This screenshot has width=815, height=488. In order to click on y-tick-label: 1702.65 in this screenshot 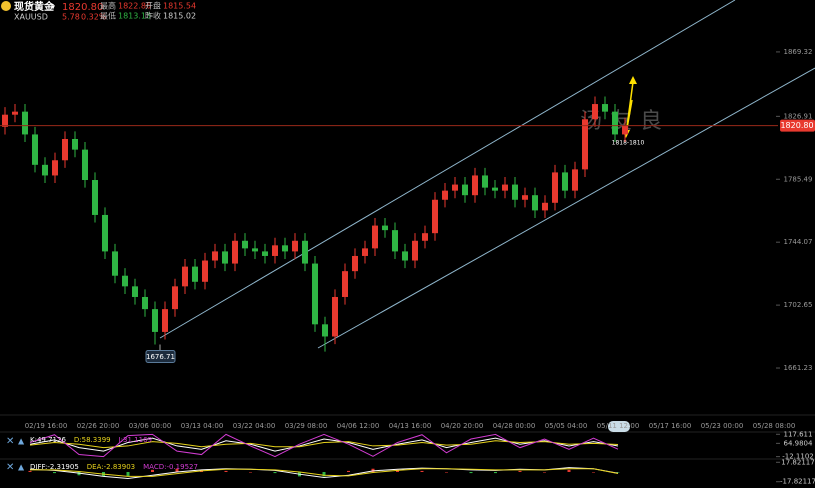, I will do `click(798, 305)`.